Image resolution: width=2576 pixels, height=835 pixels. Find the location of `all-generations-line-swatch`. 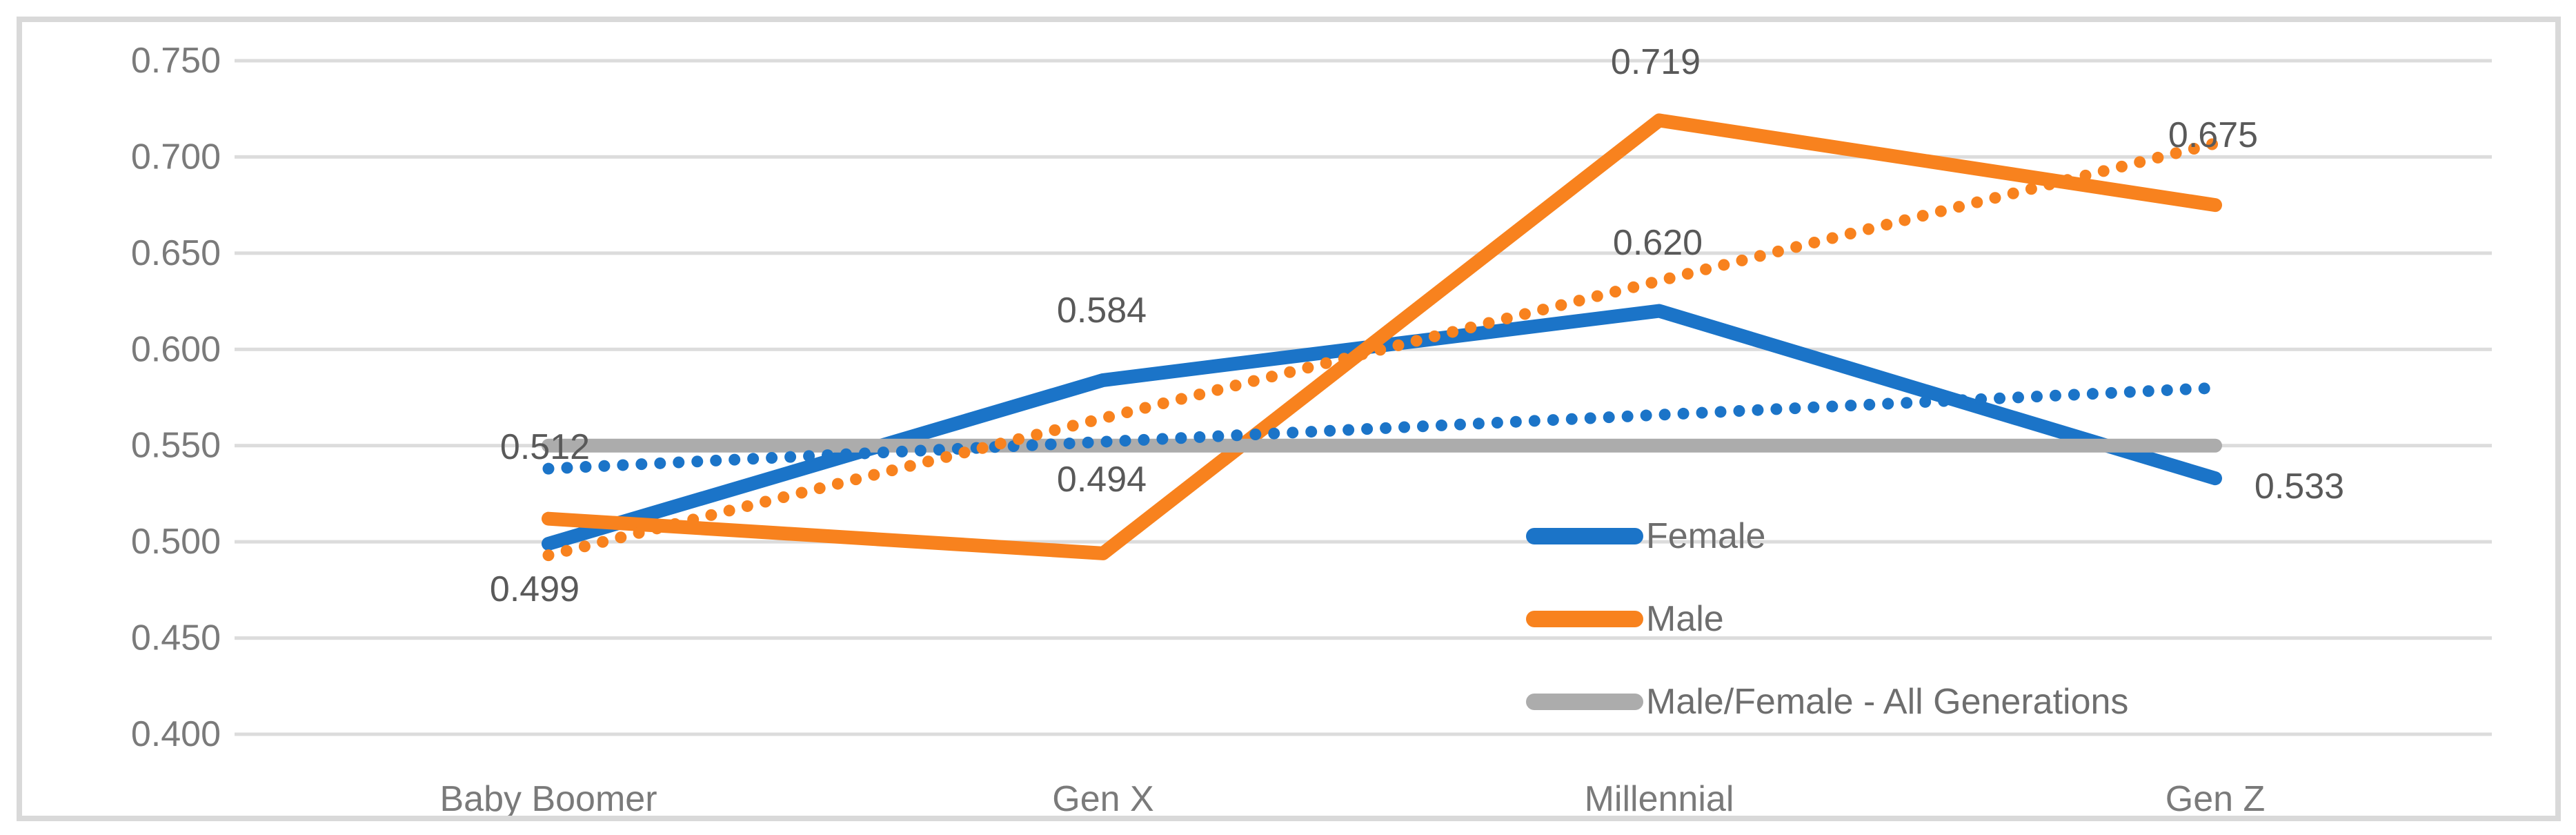

all-generations-line-swatch is located at coordinates (1584, 702).